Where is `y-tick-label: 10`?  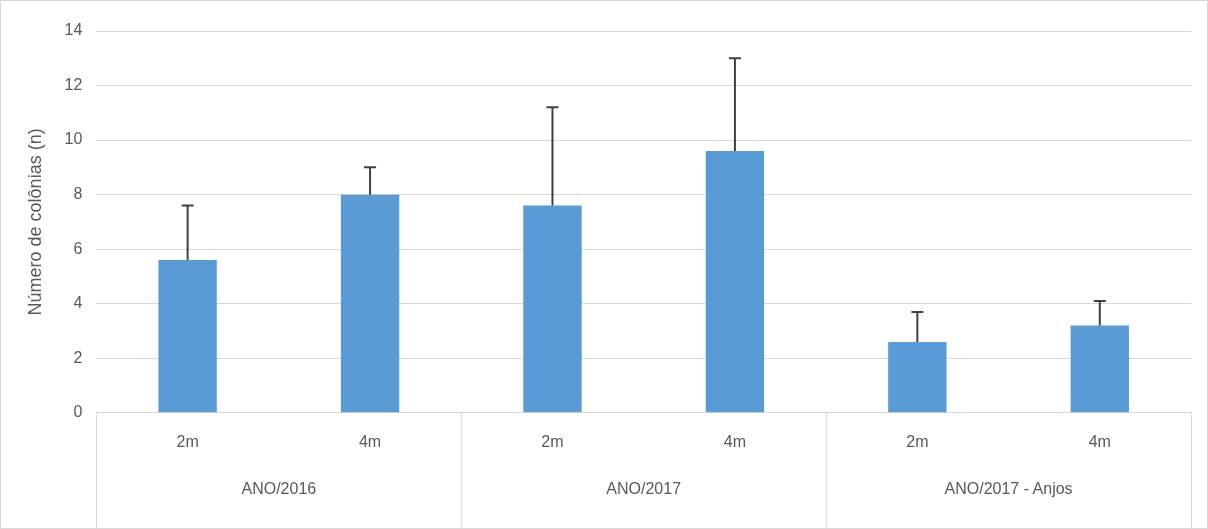
y-tick-label: 10 is located at coordinates (73, 139).